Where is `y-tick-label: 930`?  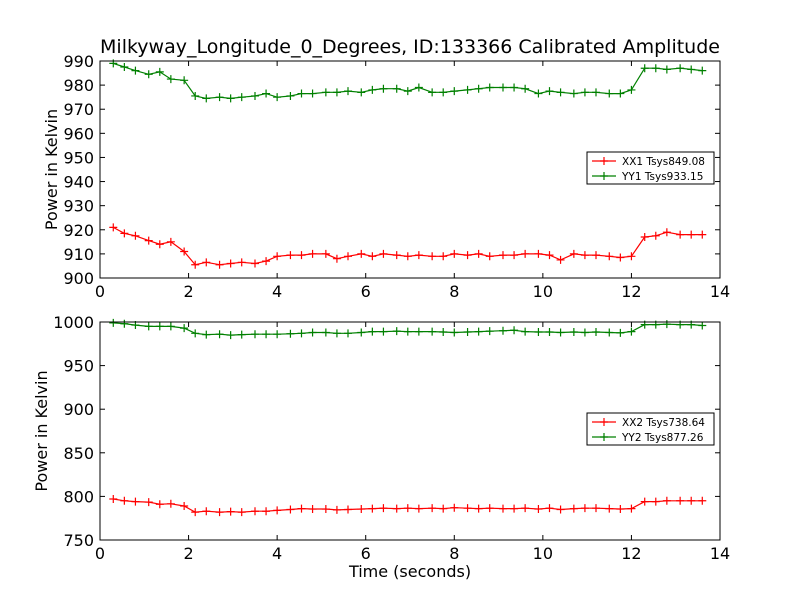 y-tick-label: 930 is located at coordinates (78, 206).